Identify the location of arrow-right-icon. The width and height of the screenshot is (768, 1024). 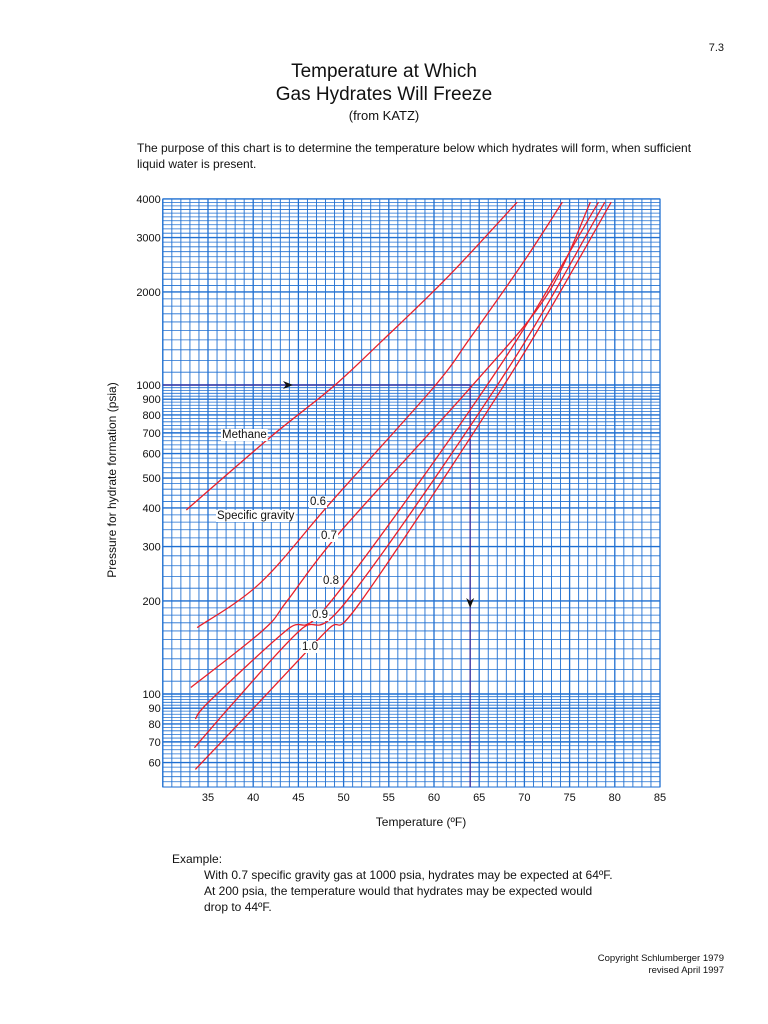
(288, 385).